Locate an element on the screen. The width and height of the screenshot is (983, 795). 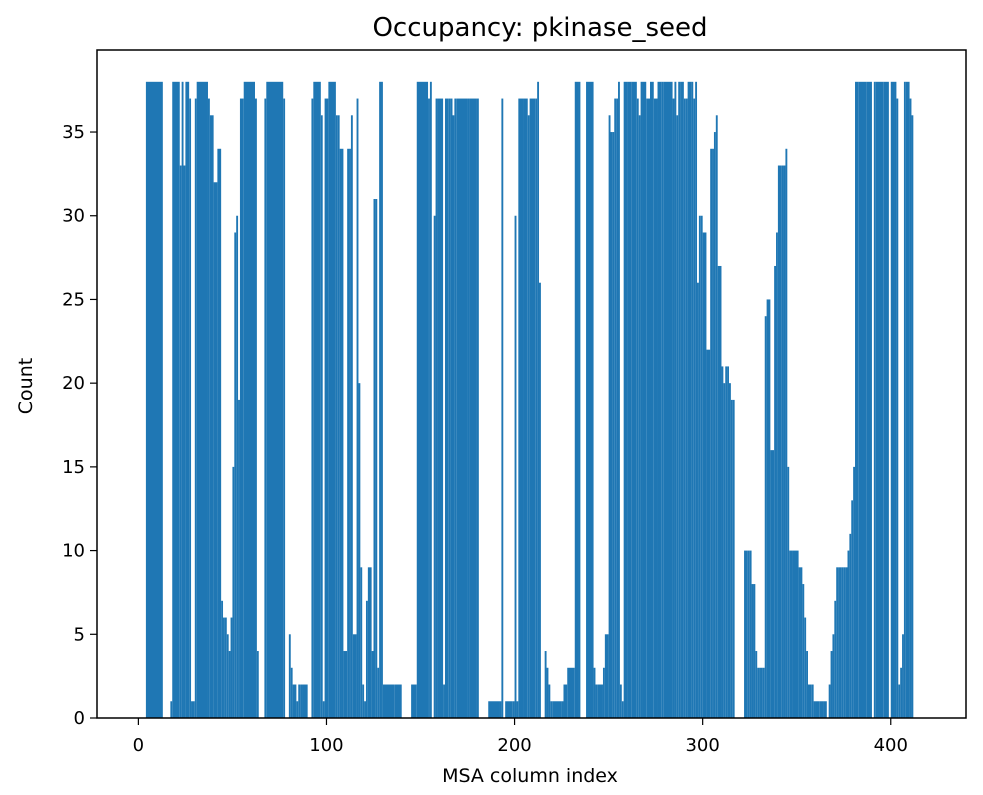
x-tick-label: 100 is located at coordinates (326, 745).